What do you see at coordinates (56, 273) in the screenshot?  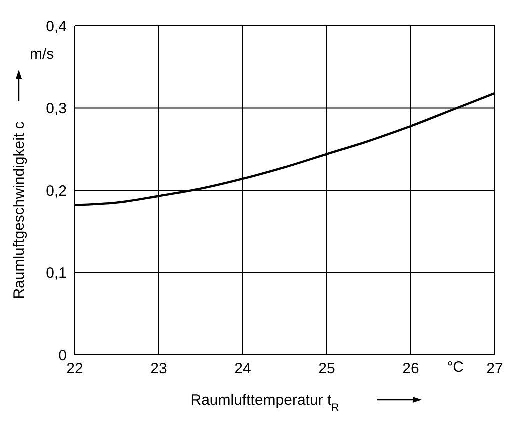 I see `y-tick-label: 0,1` at bounding box center [56, 273].